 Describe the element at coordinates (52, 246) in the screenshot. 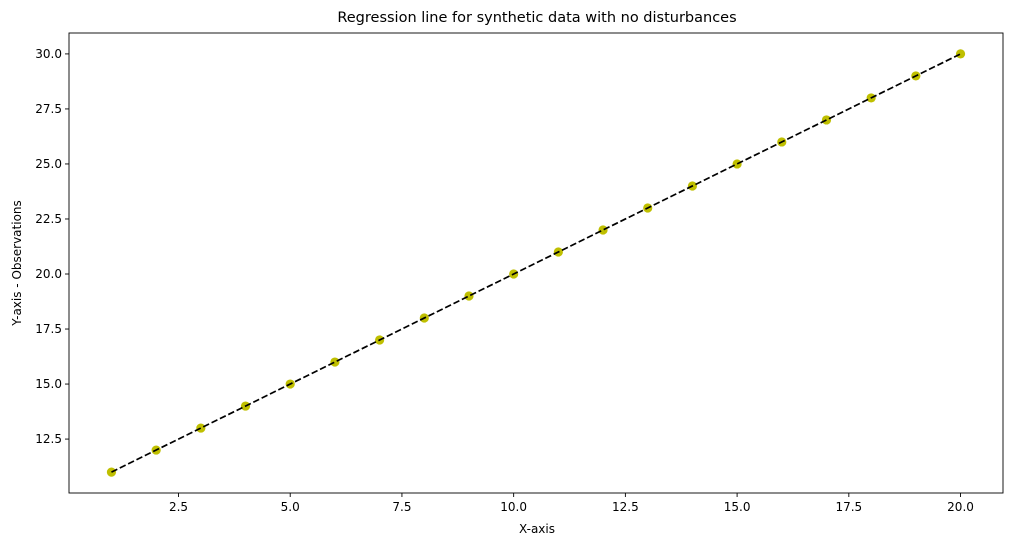

I see `y-axis: 12.5 15.0 17.5 20.0 22.5 25.0 27.5 30.0` at that location.